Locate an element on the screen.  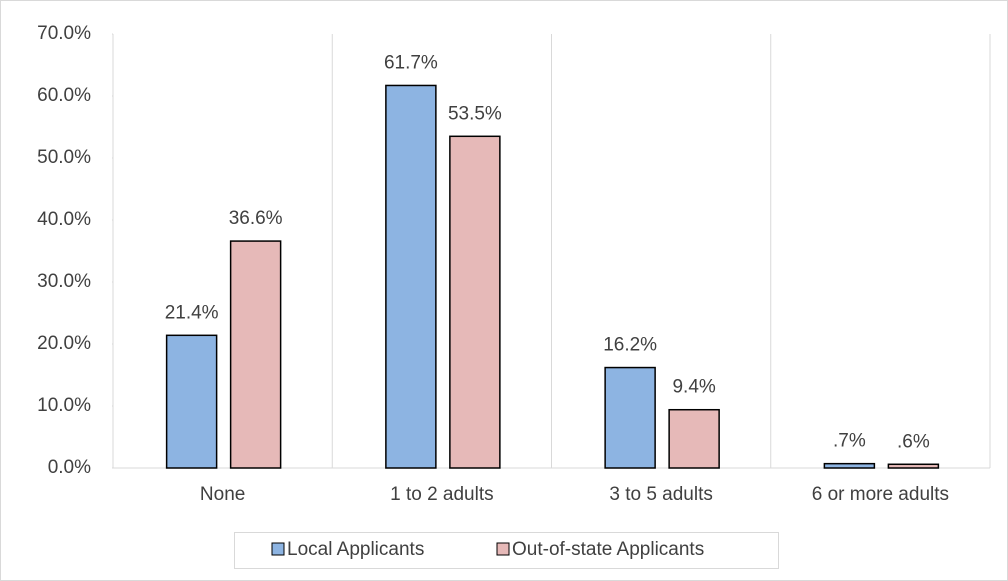
x-tick-label: 1 to 2 adults is located at coordinates (442, 494).